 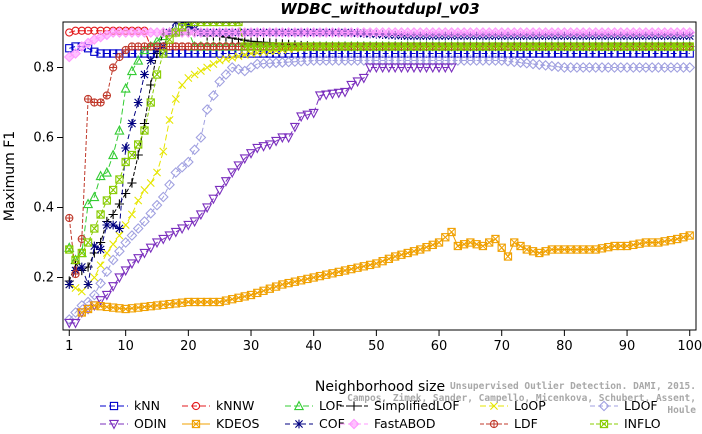 What do you see at coordinates (238, 423) in the screenshot?
I see `legend-label: KDEOS` at bounding box center [238, 423].